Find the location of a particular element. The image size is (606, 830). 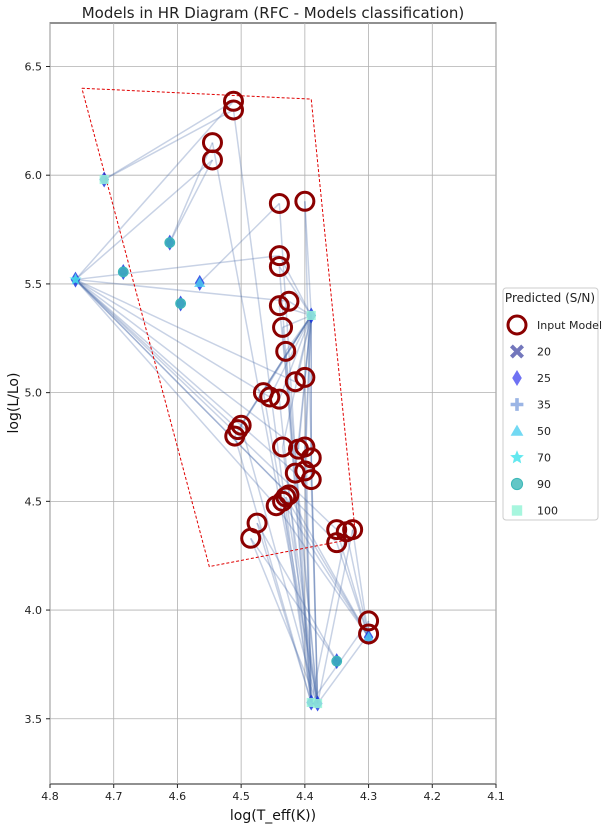

x-tick-label: 4.1 is located at coordinates (496, 796).